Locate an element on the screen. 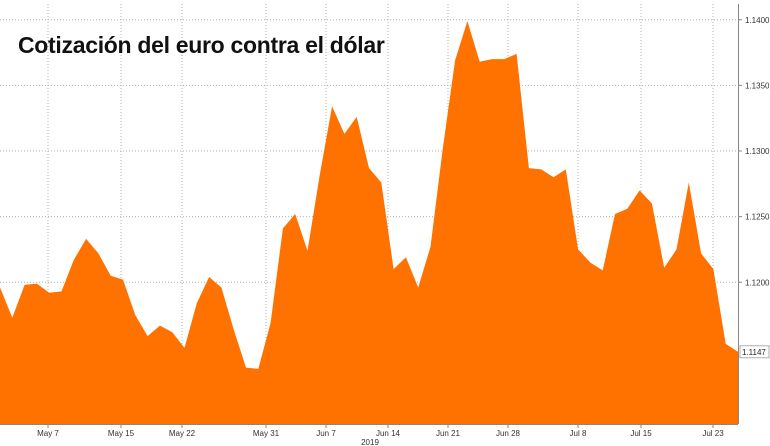  x-tick-label: Jun 14 is located at coordinates (388, 433).